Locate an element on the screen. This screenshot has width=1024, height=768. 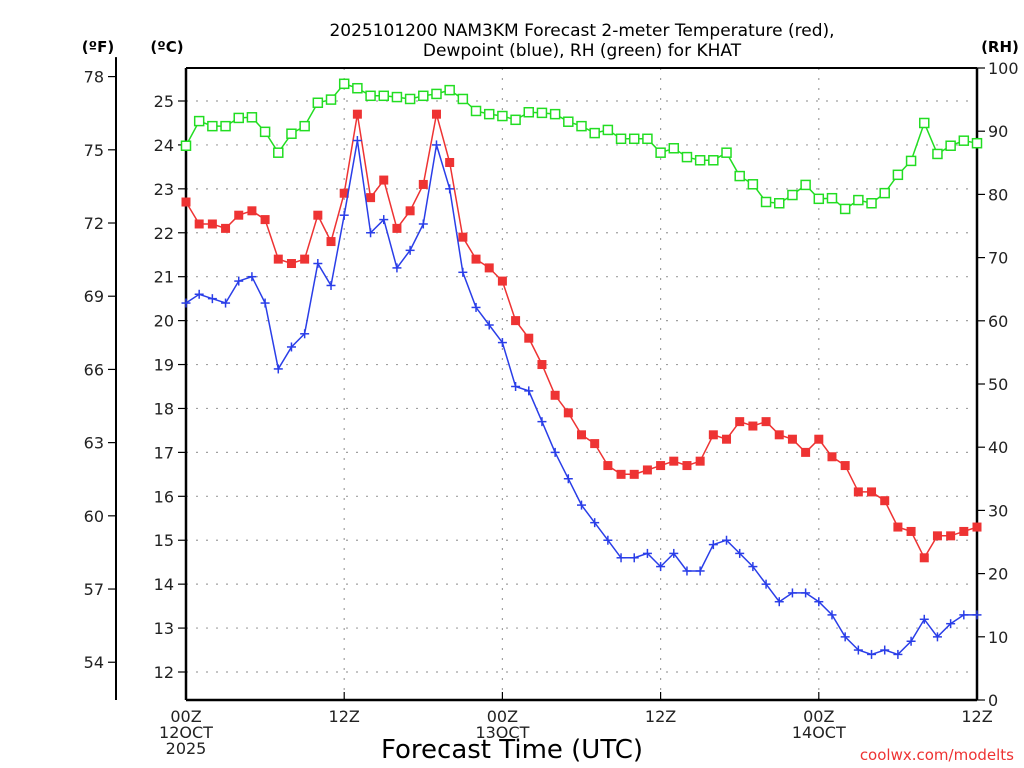
fahrenheit-tick-label: 75 is located at coordinates (94, 150).